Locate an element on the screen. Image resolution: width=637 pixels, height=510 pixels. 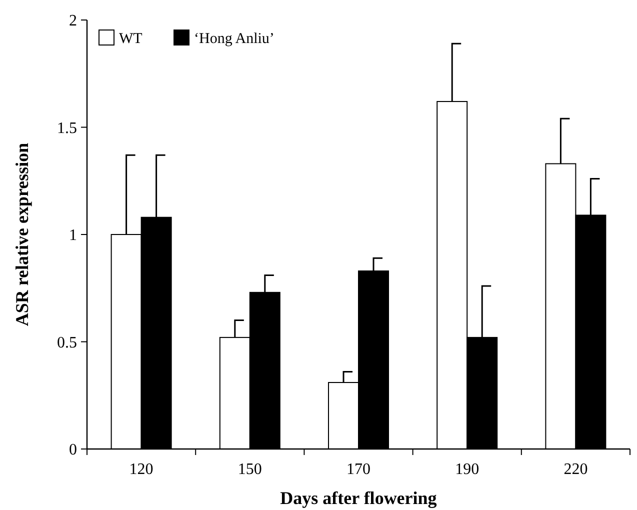
y-tick-label: 2 is located at coordinates (73, 21).